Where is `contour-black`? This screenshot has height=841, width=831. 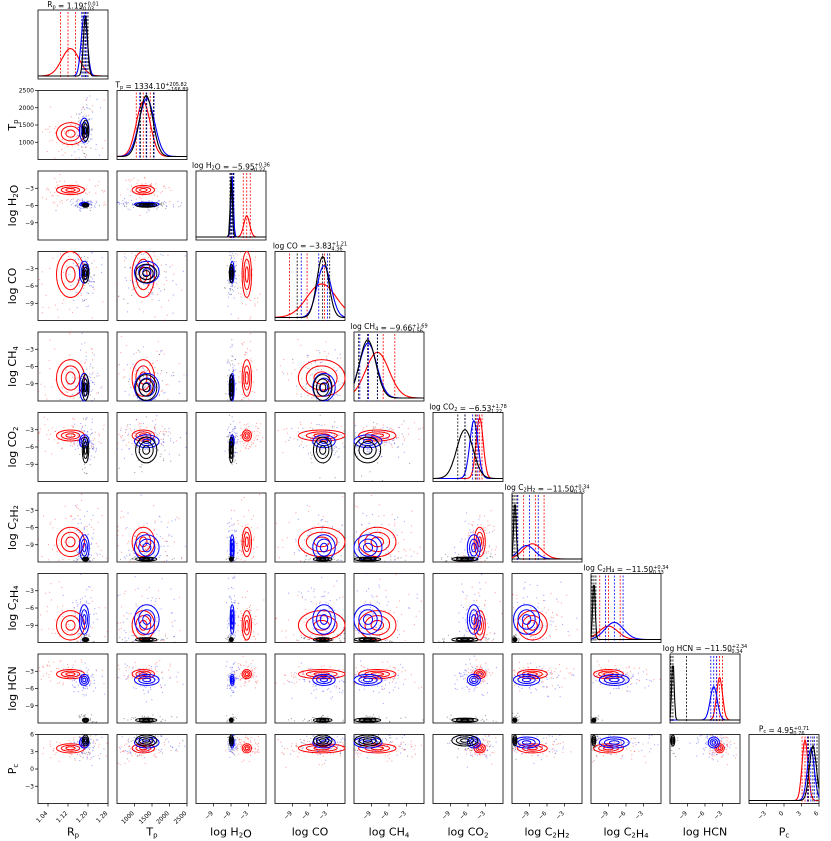 contour-black is located at coordinates (146, 273).